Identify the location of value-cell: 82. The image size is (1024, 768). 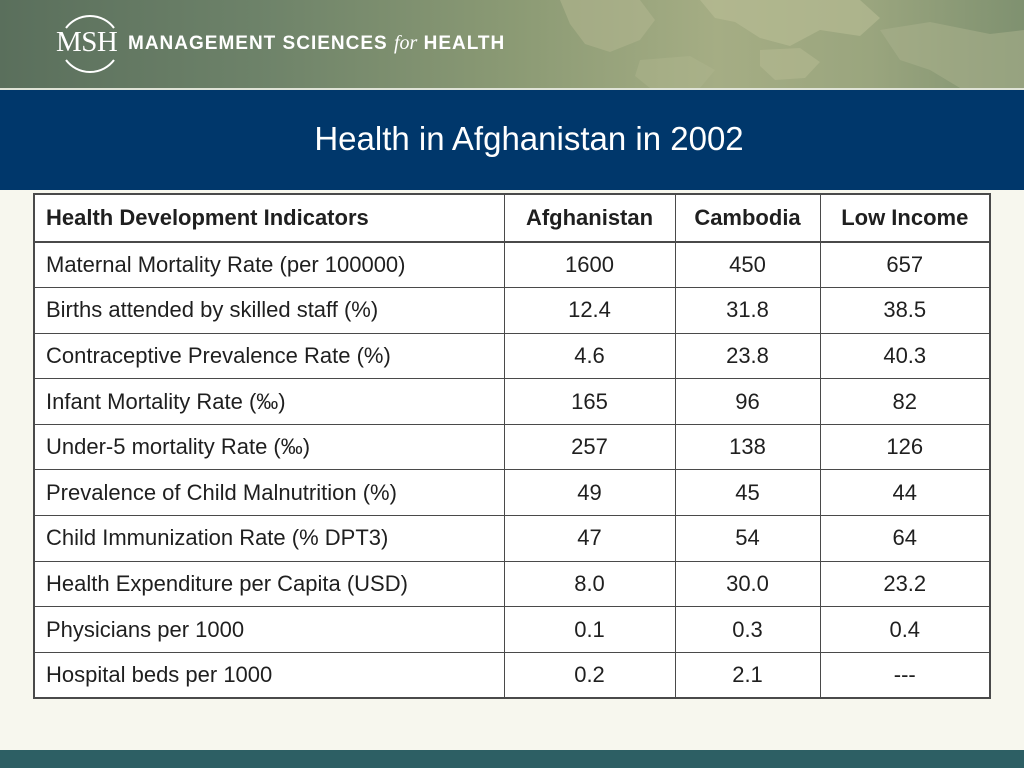
(905, 401).